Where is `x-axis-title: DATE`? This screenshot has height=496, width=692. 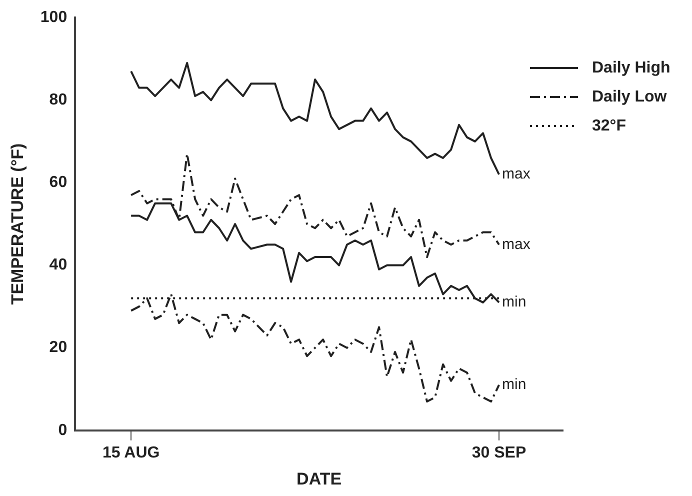
x-axis-title: DATE is located at coordinates (319, 478).